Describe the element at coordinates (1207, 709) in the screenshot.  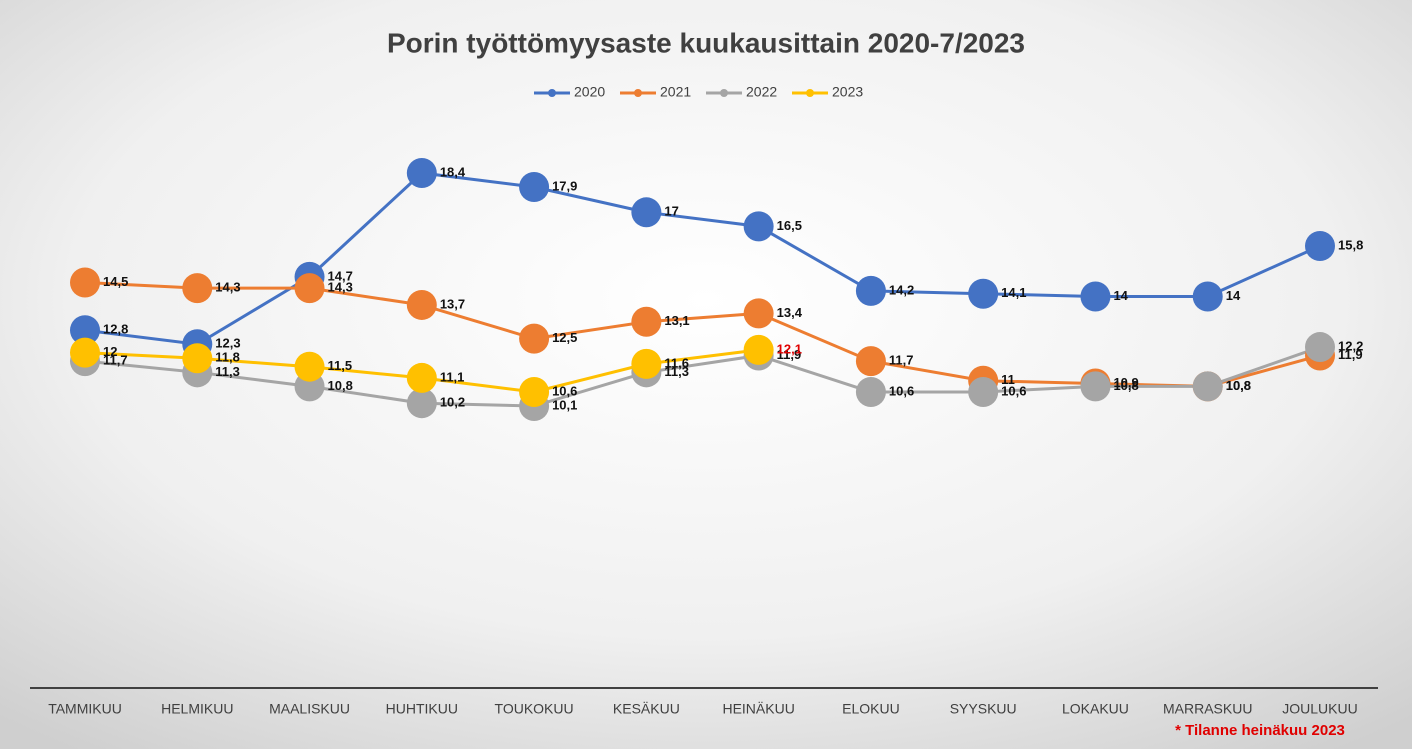
I see `x-tick-label: MARRASKUU` at that location.